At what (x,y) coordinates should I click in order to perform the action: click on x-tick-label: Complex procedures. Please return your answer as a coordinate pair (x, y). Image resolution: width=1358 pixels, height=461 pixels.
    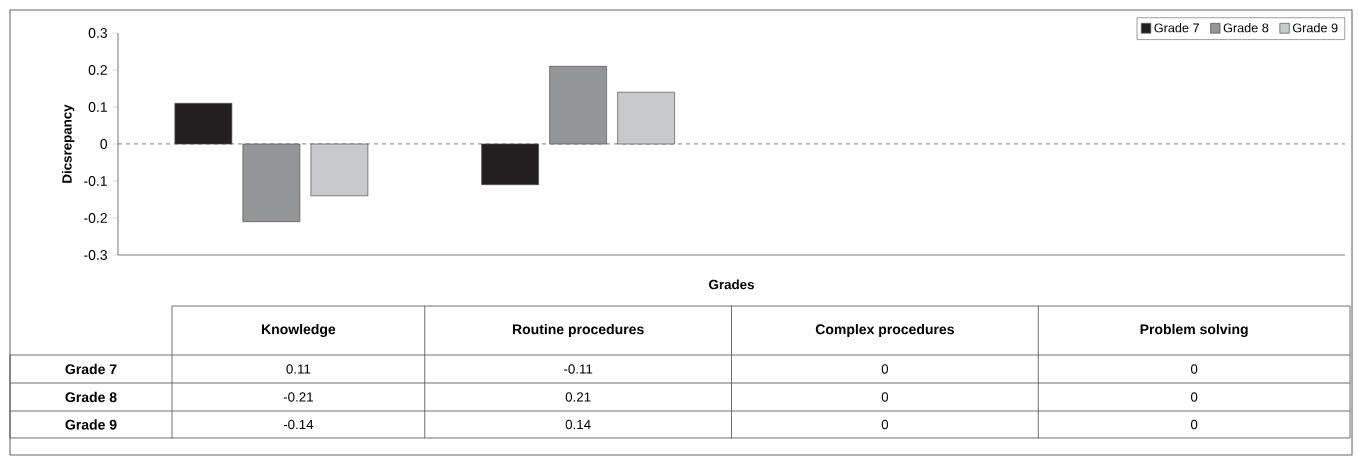
    Looking at the image, I should click on (884, 330).